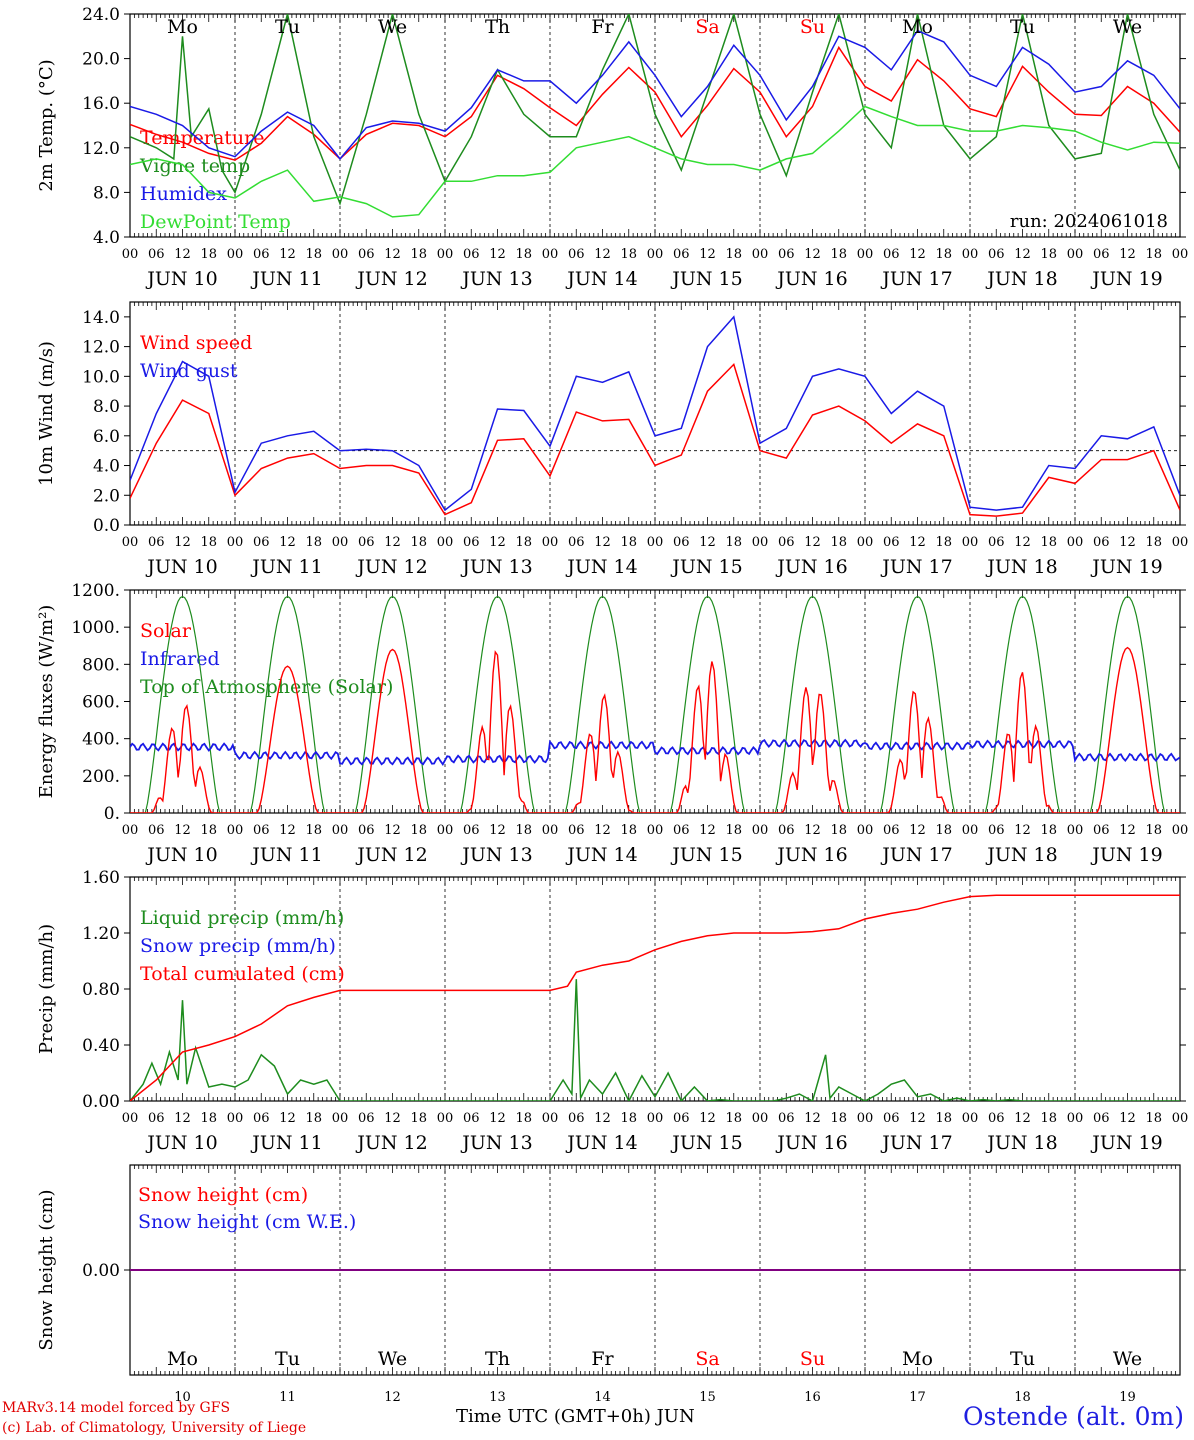  Describe the element at coordinates (46, 702) in the screenshot. I see `y-axis-label: Energy fluxes (W/m²)` at that location.